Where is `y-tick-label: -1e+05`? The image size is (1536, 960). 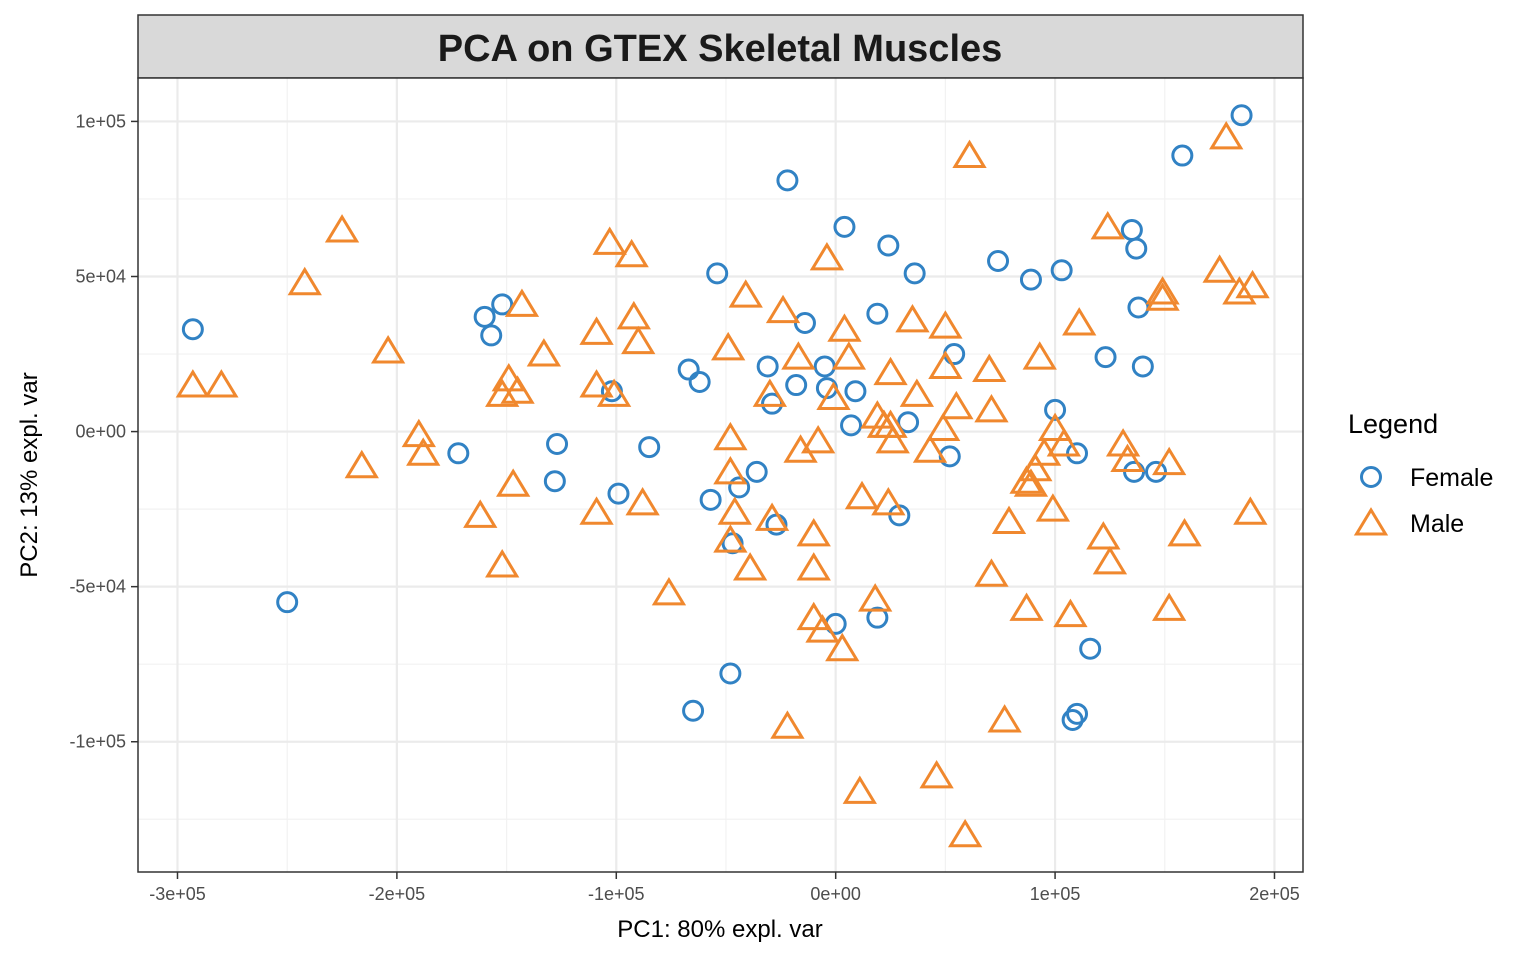 y-tick-label: -1e+05 is located at coordinates (97, 742).